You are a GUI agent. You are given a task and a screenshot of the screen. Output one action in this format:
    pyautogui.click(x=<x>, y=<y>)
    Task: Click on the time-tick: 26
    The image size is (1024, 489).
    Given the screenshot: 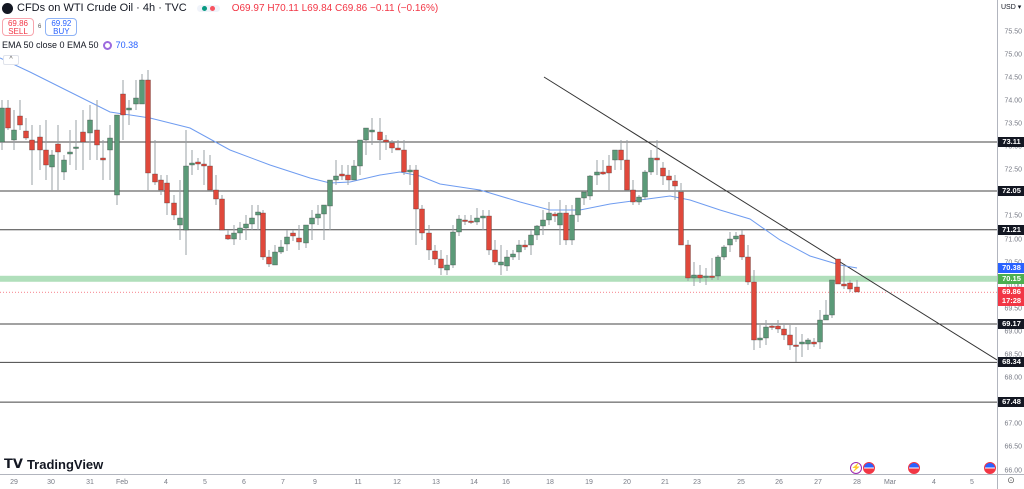 What is the action you would take?
    pyautogui.click(x=779, y=482)
    